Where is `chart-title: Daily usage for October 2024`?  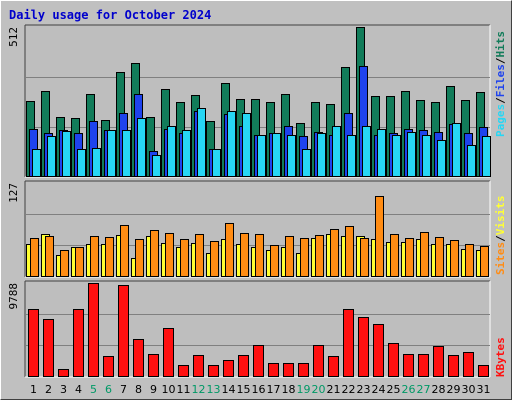
chart-title: Daily usage for October 2024 is located at coordinates (110, 15).